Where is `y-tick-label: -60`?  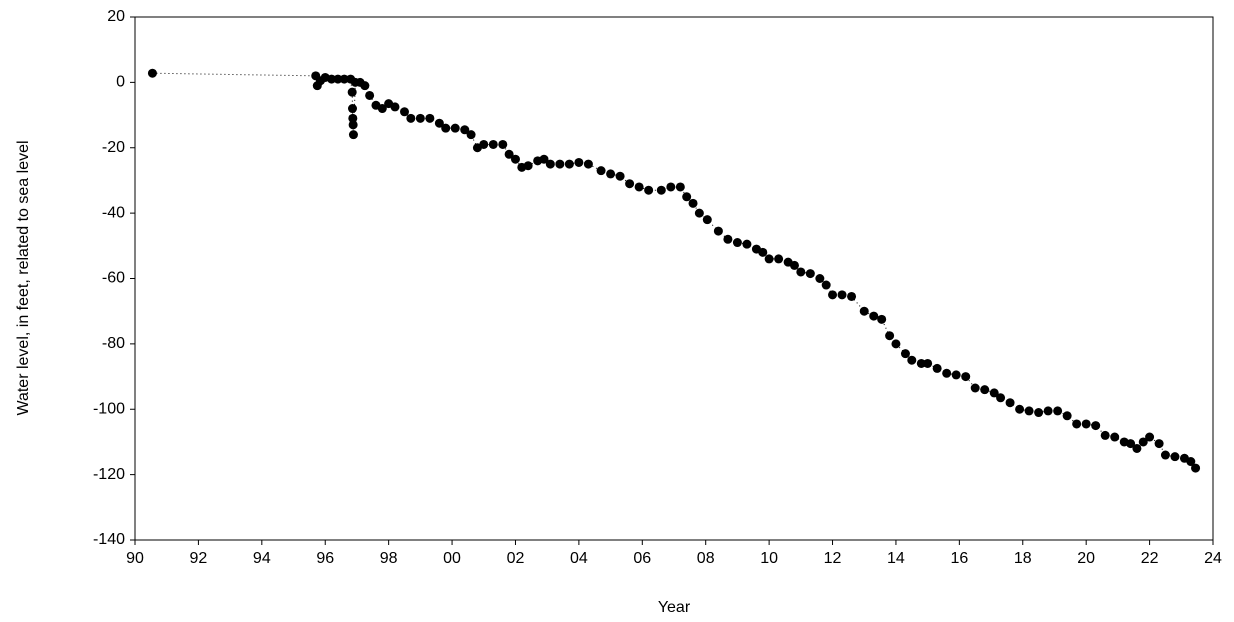
y-tick-label: -60 is located at coordinates (113, 278).